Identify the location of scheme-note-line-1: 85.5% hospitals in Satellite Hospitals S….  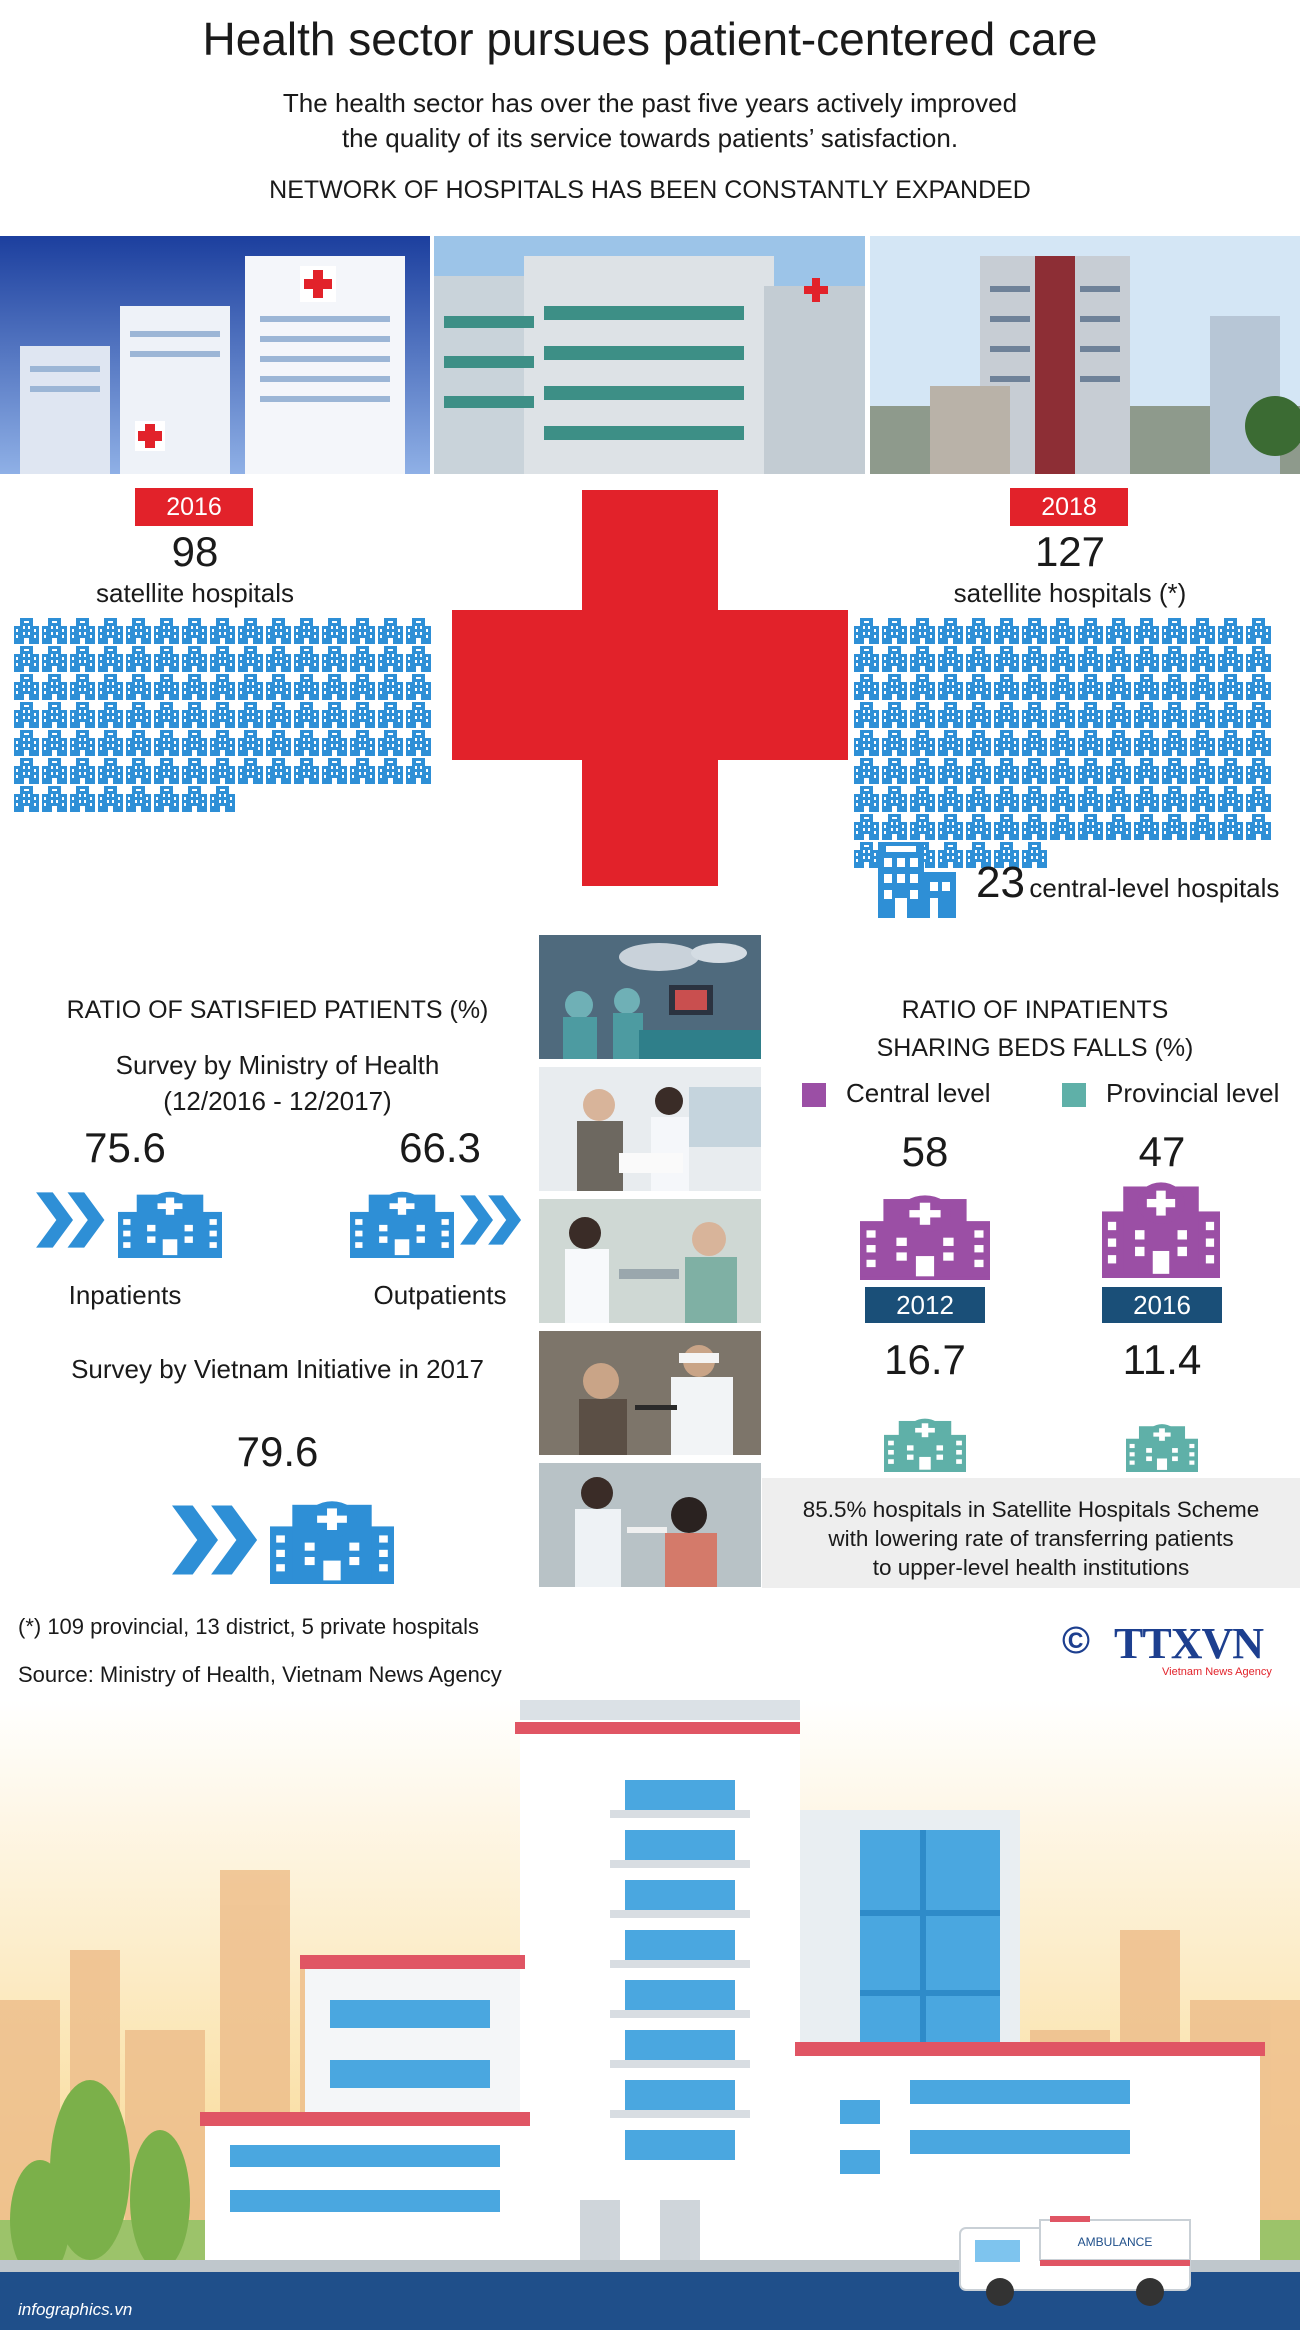
(1031, 1509).